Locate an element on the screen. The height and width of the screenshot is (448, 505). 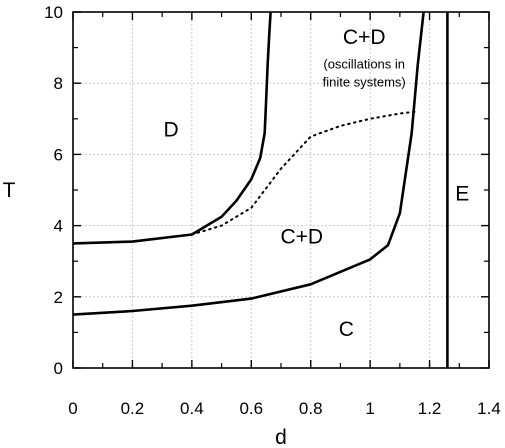
x-tick-label: 0.6 is located at coordinates (251, 408).